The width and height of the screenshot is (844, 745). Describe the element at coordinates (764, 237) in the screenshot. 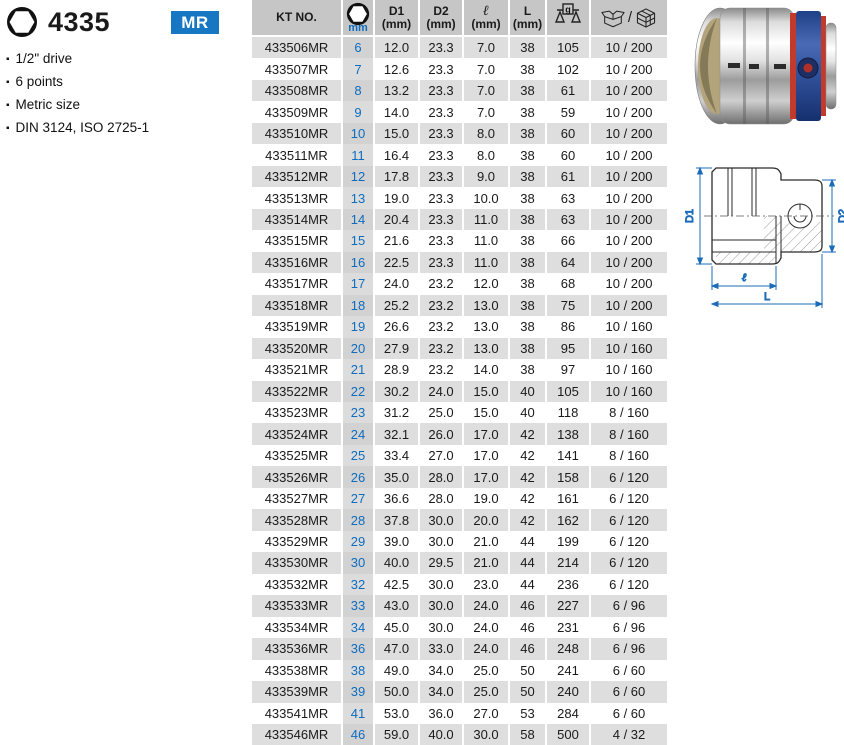

I see `dimension-diagram: D1 D2 ℓ L` at that location.